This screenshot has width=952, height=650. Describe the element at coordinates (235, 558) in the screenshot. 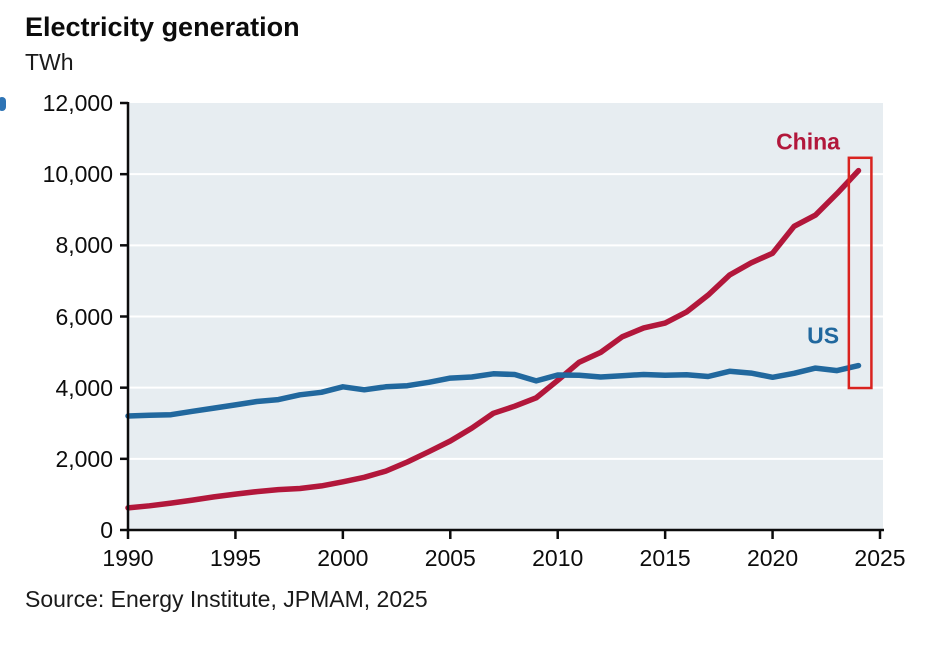

I see `x-tick-label: 1995` at that location.